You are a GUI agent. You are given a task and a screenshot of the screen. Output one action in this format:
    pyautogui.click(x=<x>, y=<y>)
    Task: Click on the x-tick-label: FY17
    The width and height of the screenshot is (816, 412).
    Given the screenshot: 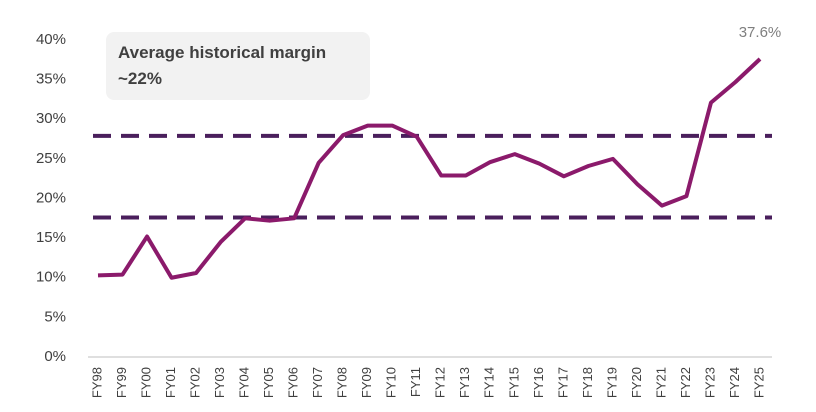 What is the action you would take?
    pyautogui.click(x=562, y=382)
    